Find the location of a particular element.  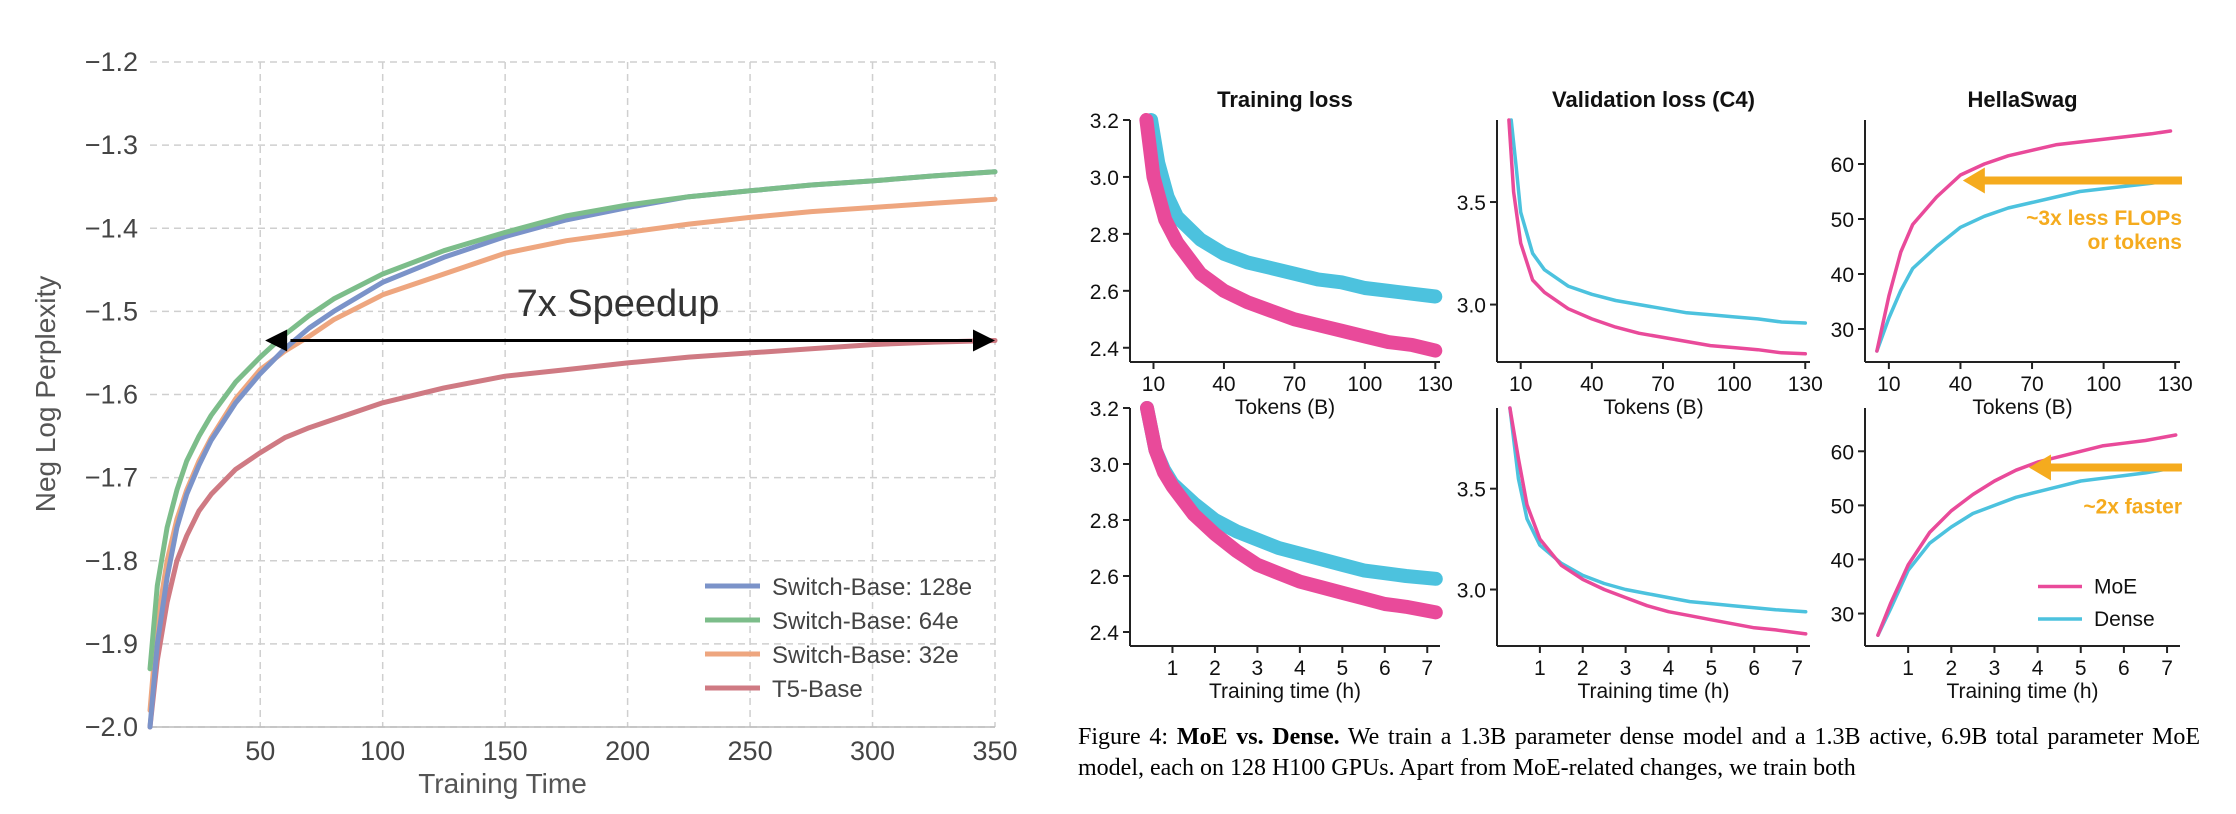

y-tick-label: 3.5 is located at coordinates (1471, 490).